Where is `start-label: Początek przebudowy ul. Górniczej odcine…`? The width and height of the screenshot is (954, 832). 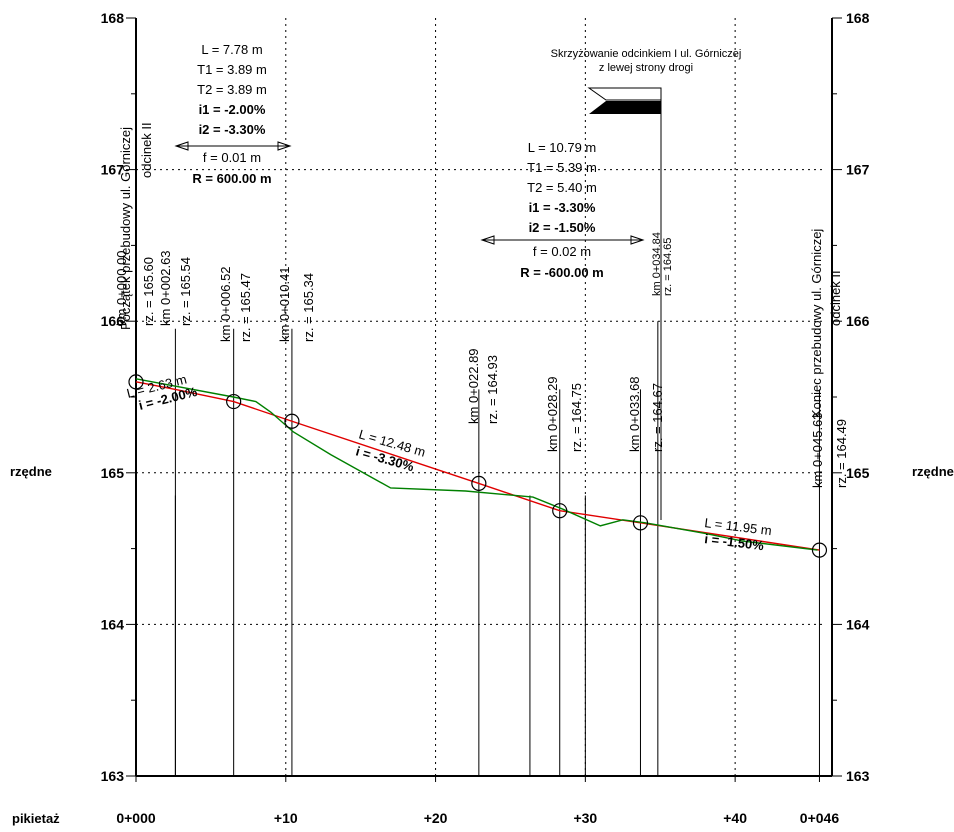 start-label: Początek przebudowy ul. Górniczej odcine… is located at coordinates (136, 226).